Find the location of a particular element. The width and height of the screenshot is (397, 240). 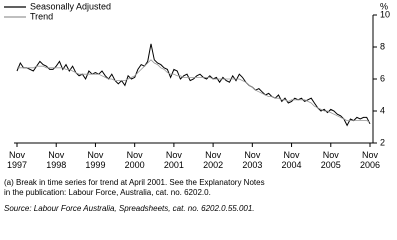

y-tick-label: 10 is located at coordinates (385, 14).